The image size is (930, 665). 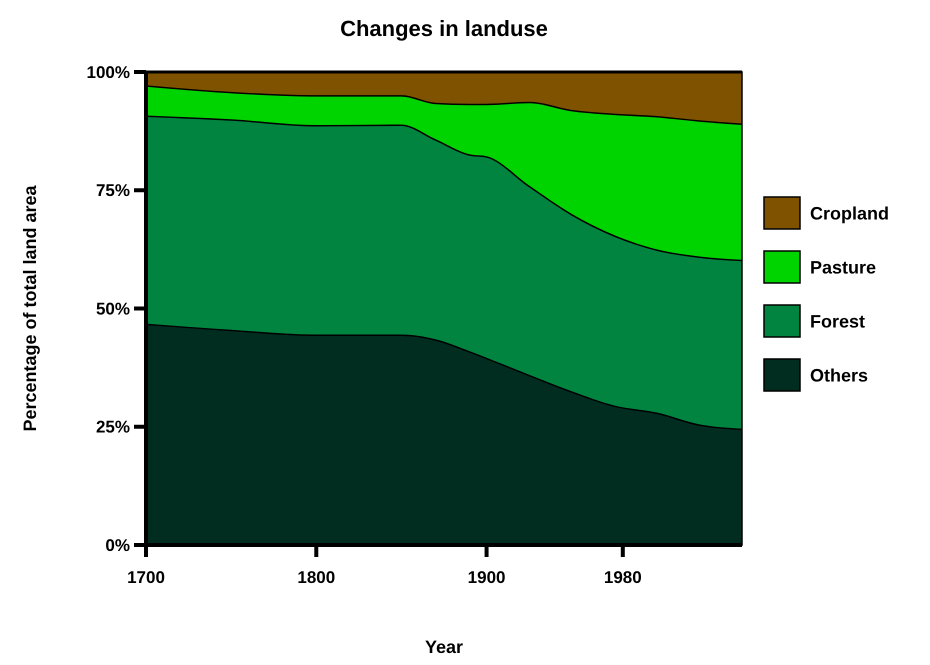 What do you see at coordinates (849, 213) in the screenshot?
I see `legend-label: Cropland` at bounding box center [849, 213].